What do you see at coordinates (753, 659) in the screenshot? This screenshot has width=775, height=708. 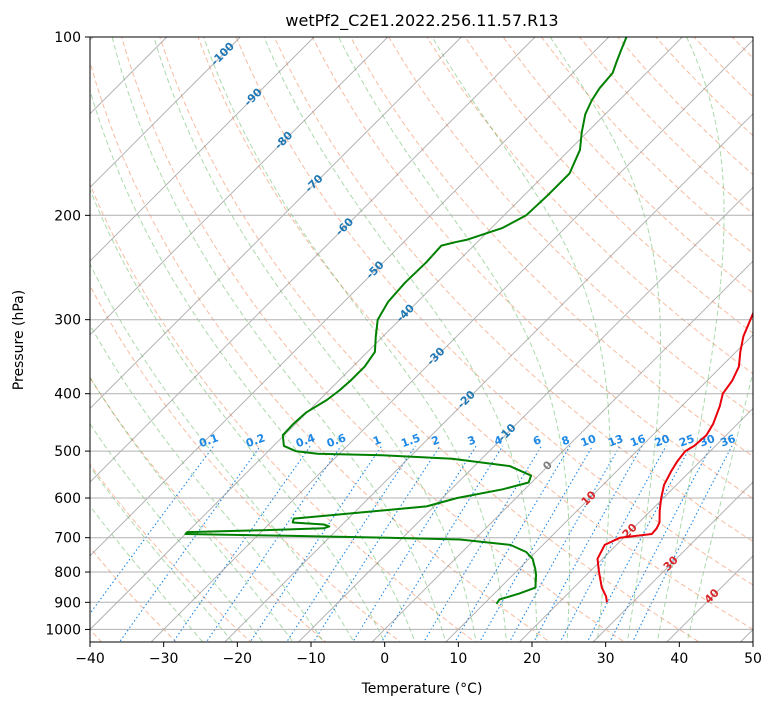 I see `x-tick-label: 50` at bounding box center [753, 659].